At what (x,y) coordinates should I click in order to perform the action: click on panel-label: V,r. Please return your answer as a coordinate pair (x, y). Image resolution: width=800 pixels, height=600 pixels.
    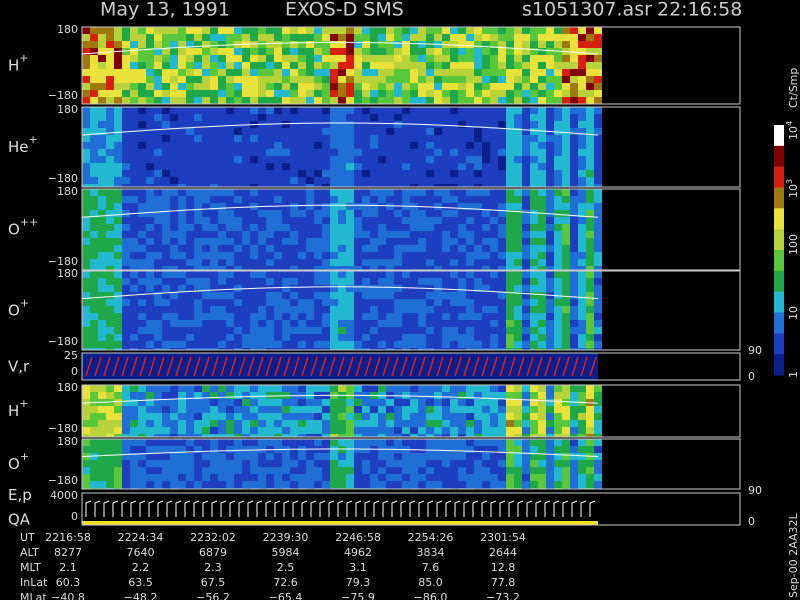
    Looking at the image, I should click on (19, 366).